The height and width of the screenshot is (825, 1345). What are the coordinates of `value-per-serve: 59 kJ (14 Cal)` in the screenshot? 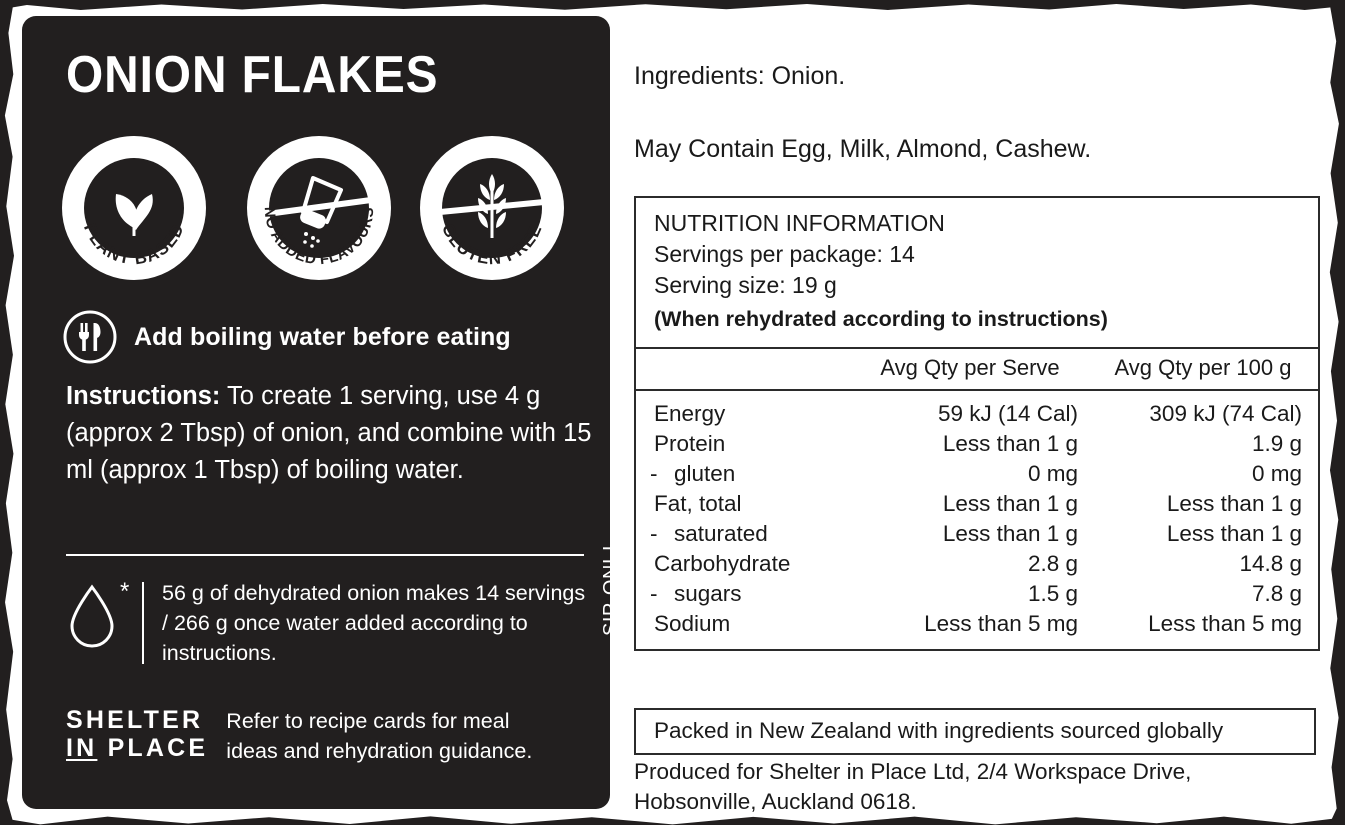 It's located at (1007, 413).